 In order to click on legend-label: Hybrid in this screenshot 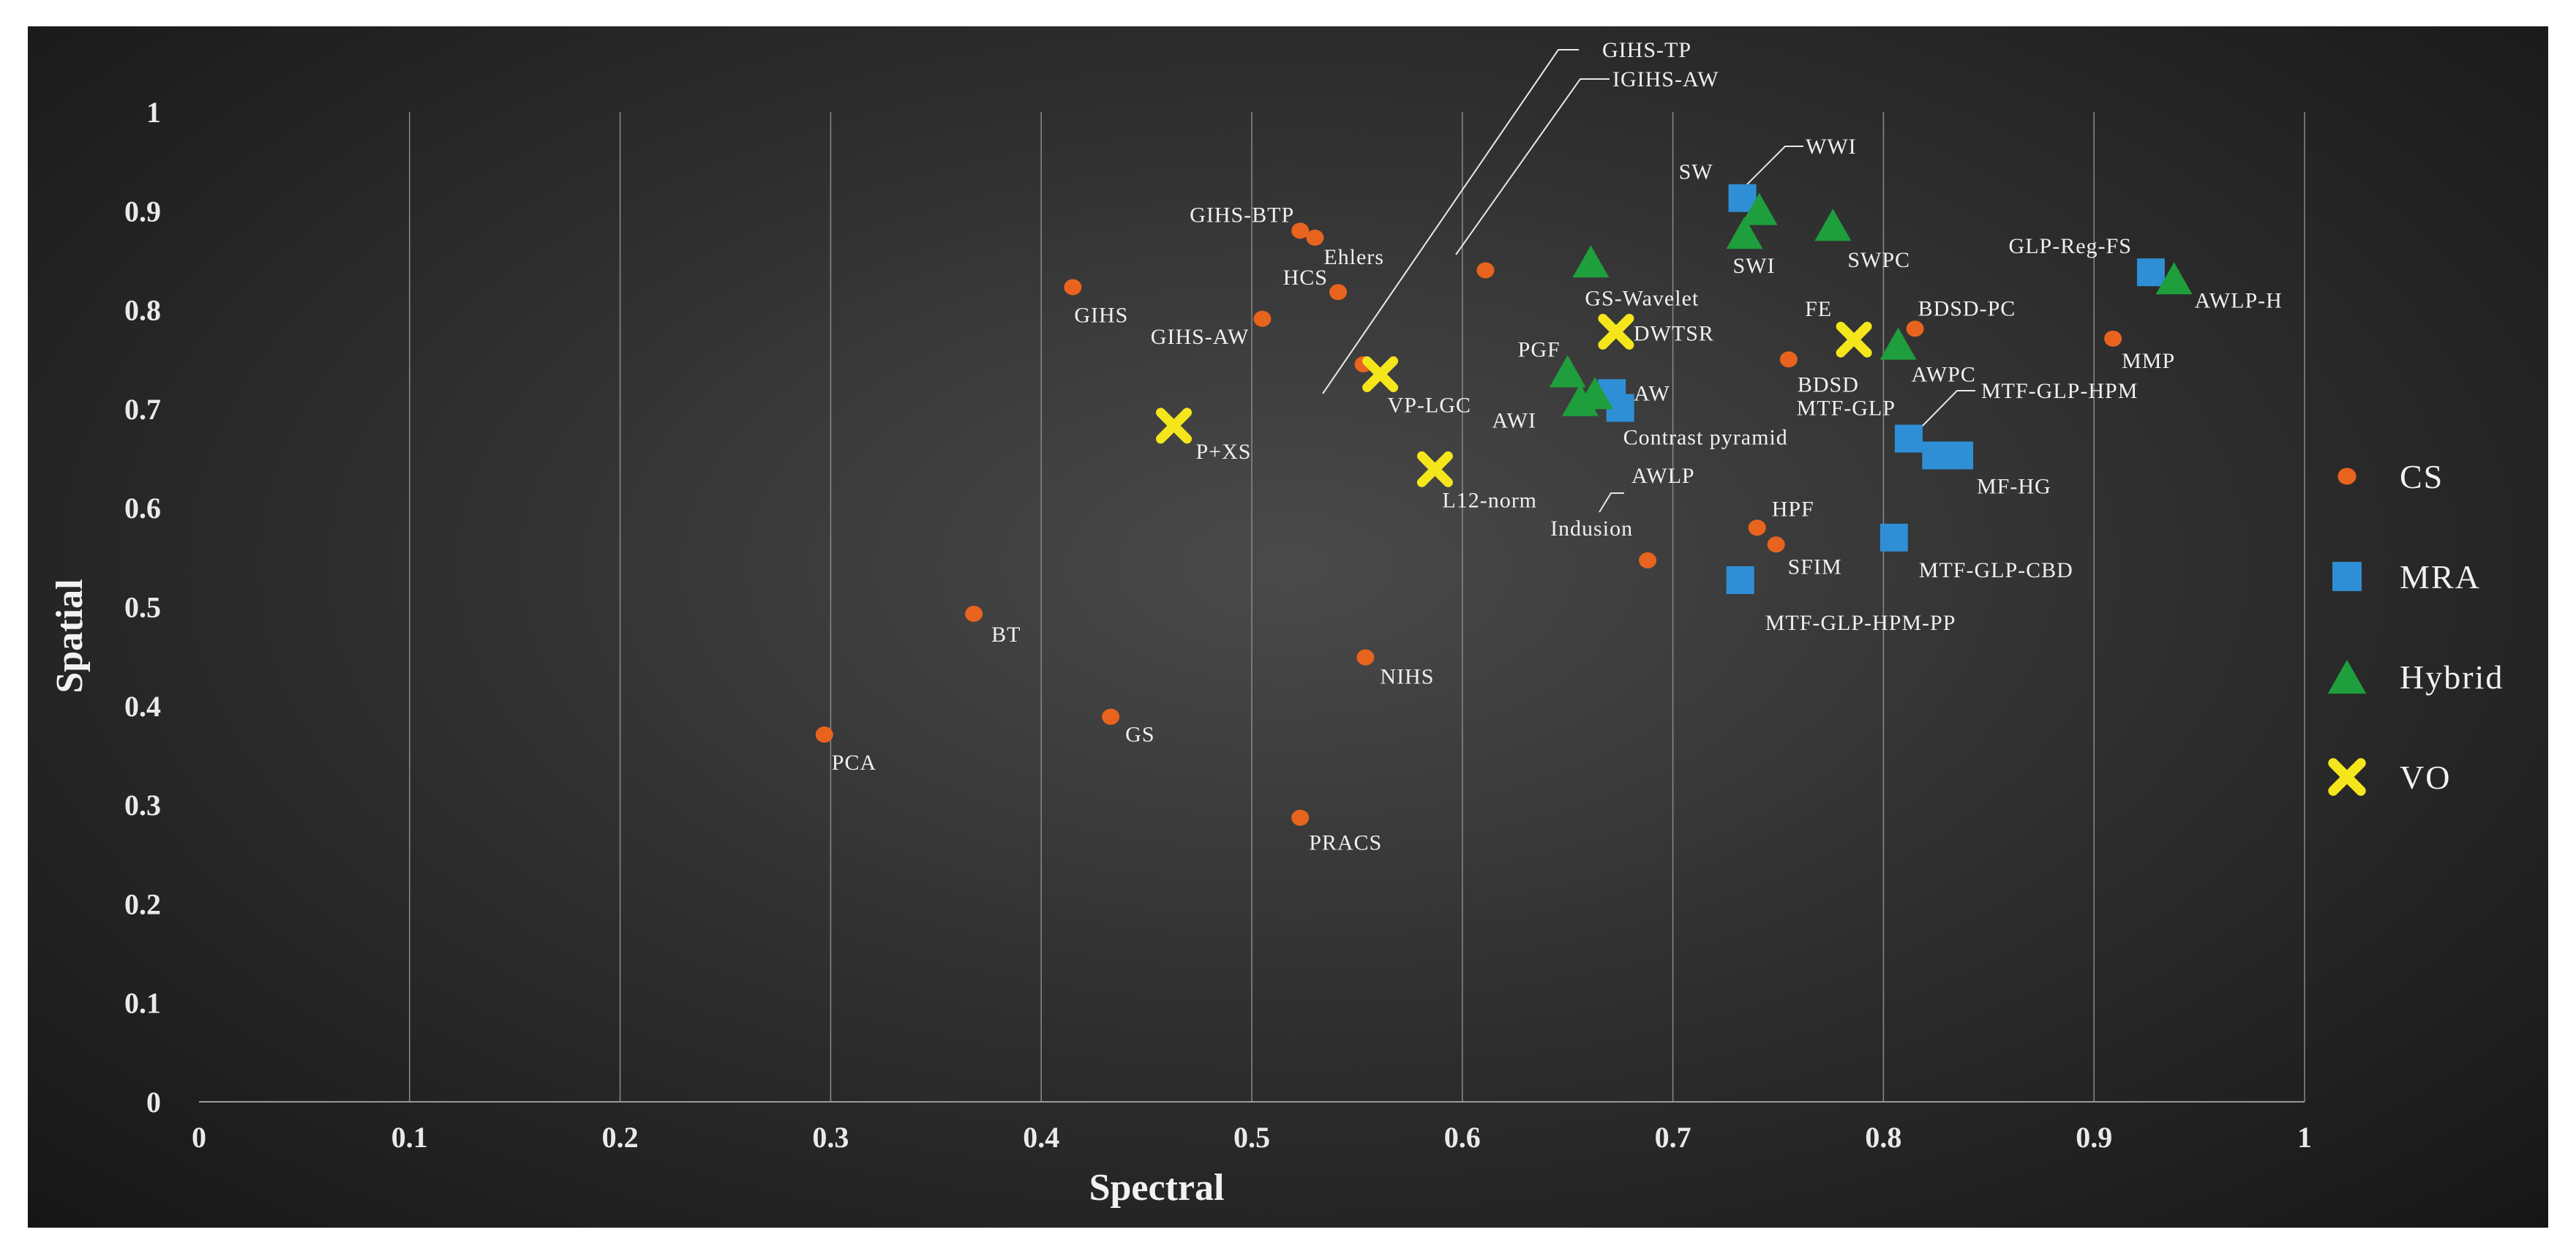, I will do `click(2452, 677)`.